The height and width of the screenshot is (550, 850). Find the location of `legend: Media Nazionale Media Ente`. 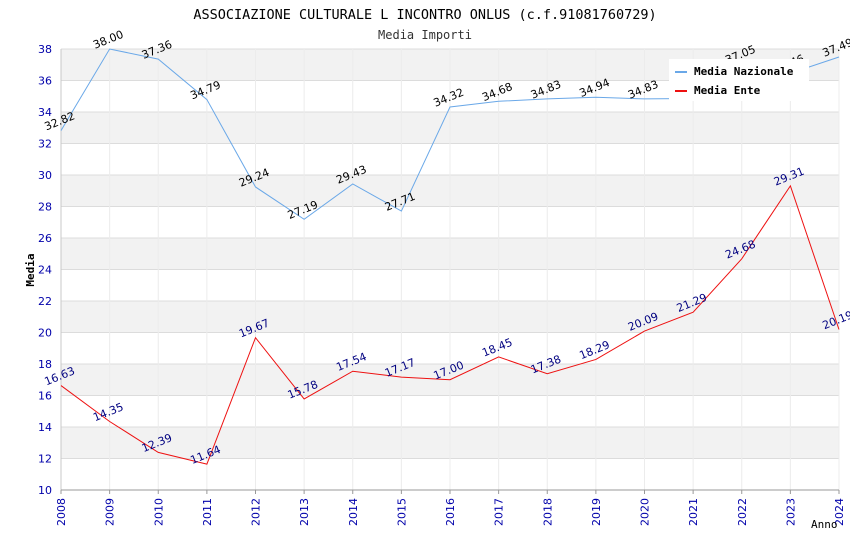

legend: Media Nazionale Media Ente is located at coordinates (739, 80).